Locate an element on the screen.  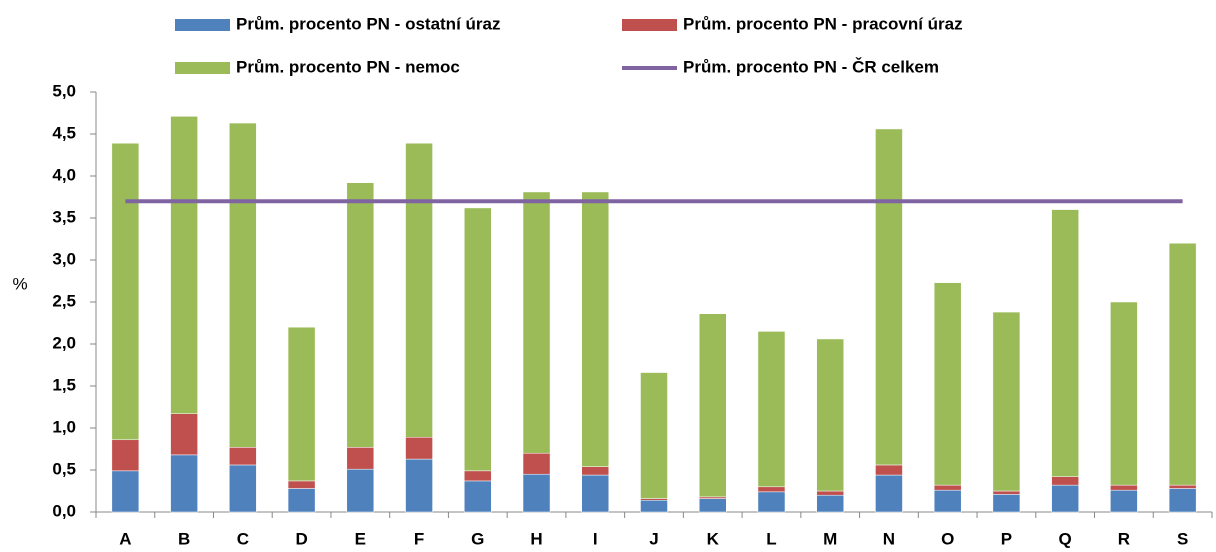
legend-label: Prům. procento PN - nemoc is located at coordinates (348, 66).